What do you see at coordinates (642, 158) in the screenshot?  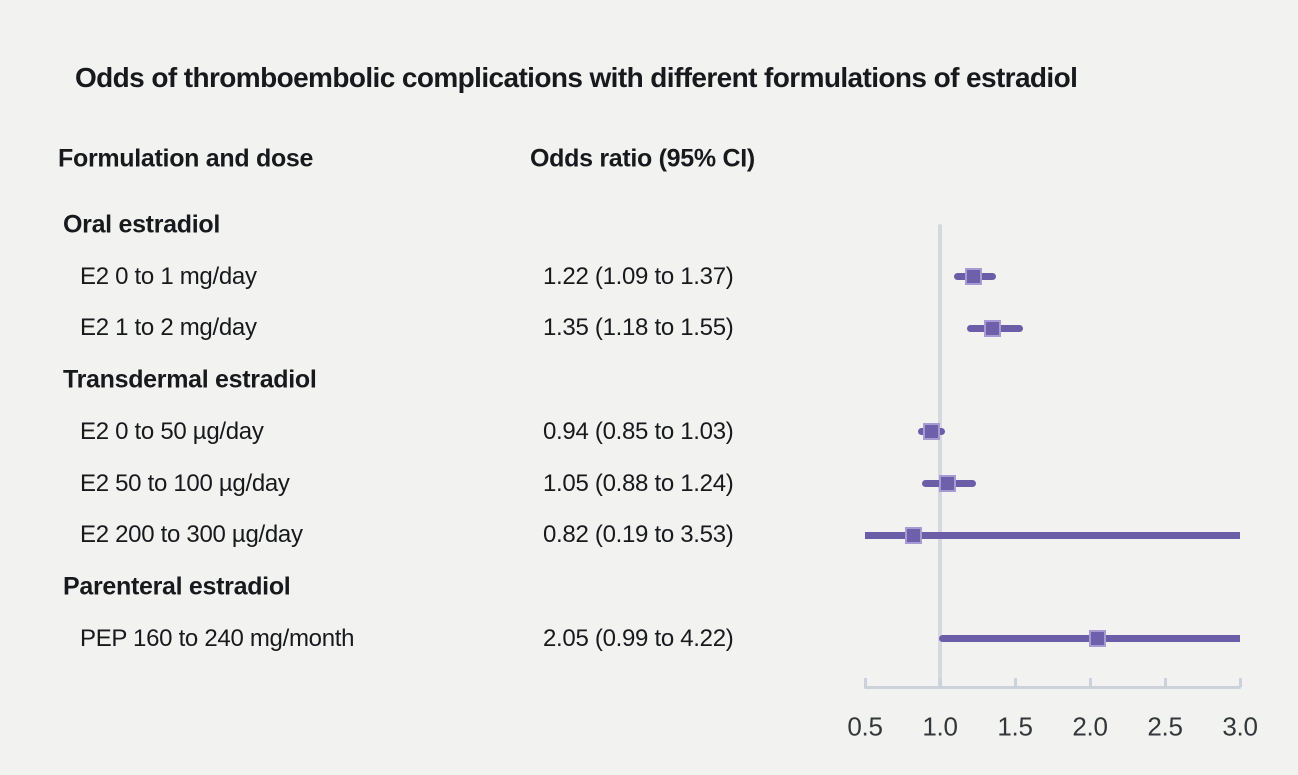 I see `column-header-odds-ratio: Odds ratio (95% CI)` at bounding box center [642, 158].